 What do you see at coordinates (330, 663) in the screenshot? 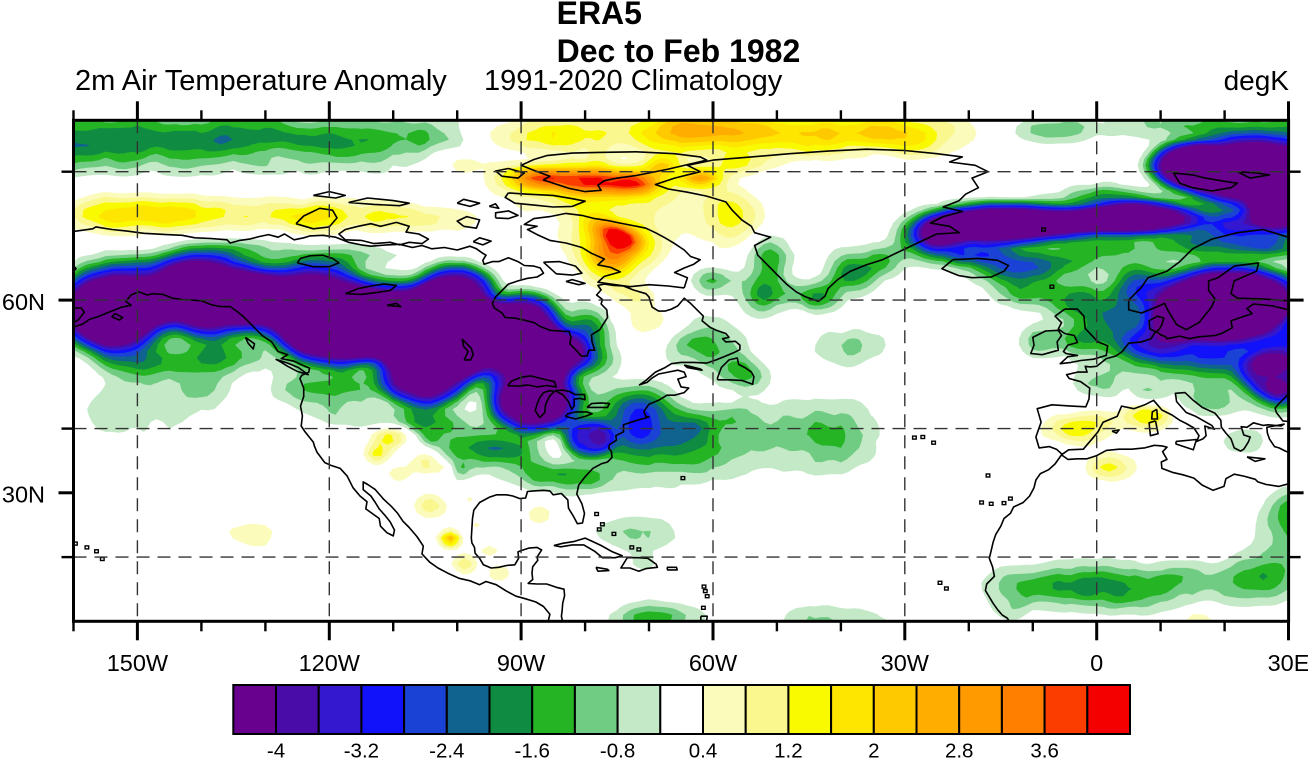
I see `svg-text: 120W` at bounding box center [330, 663].